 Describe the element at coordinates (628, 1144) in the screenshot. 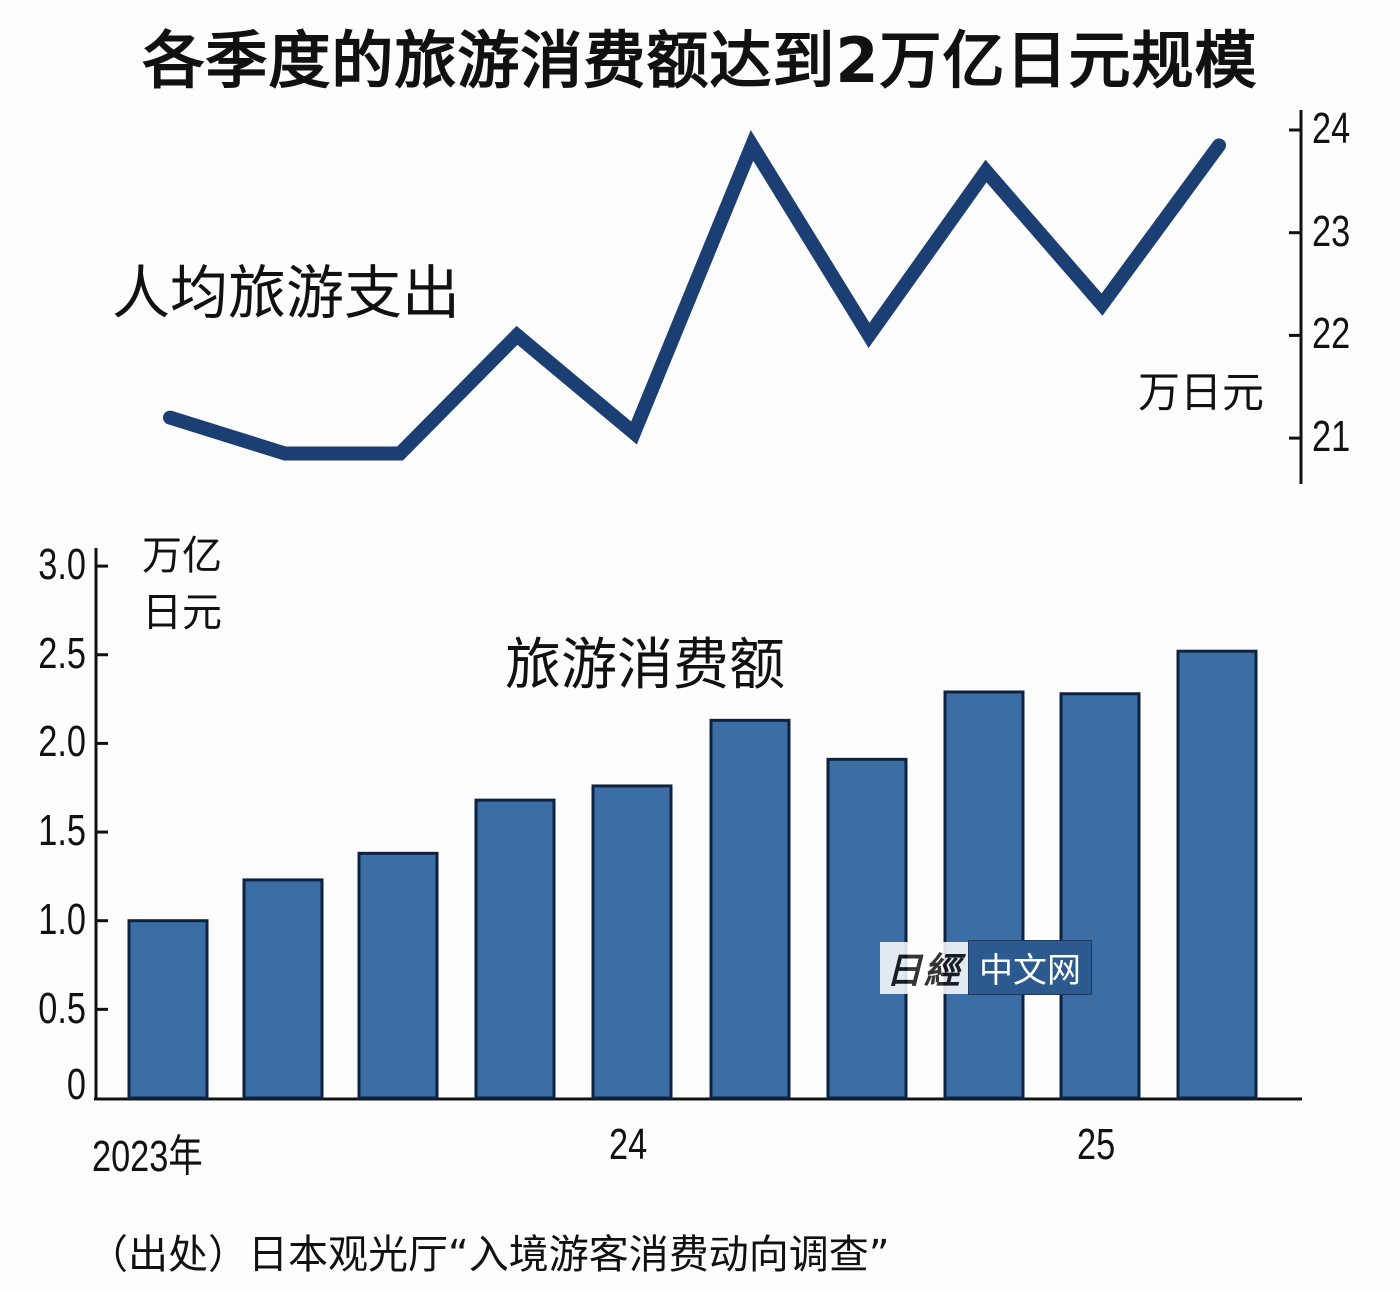

I see `x-tick-24: 24` at that location.